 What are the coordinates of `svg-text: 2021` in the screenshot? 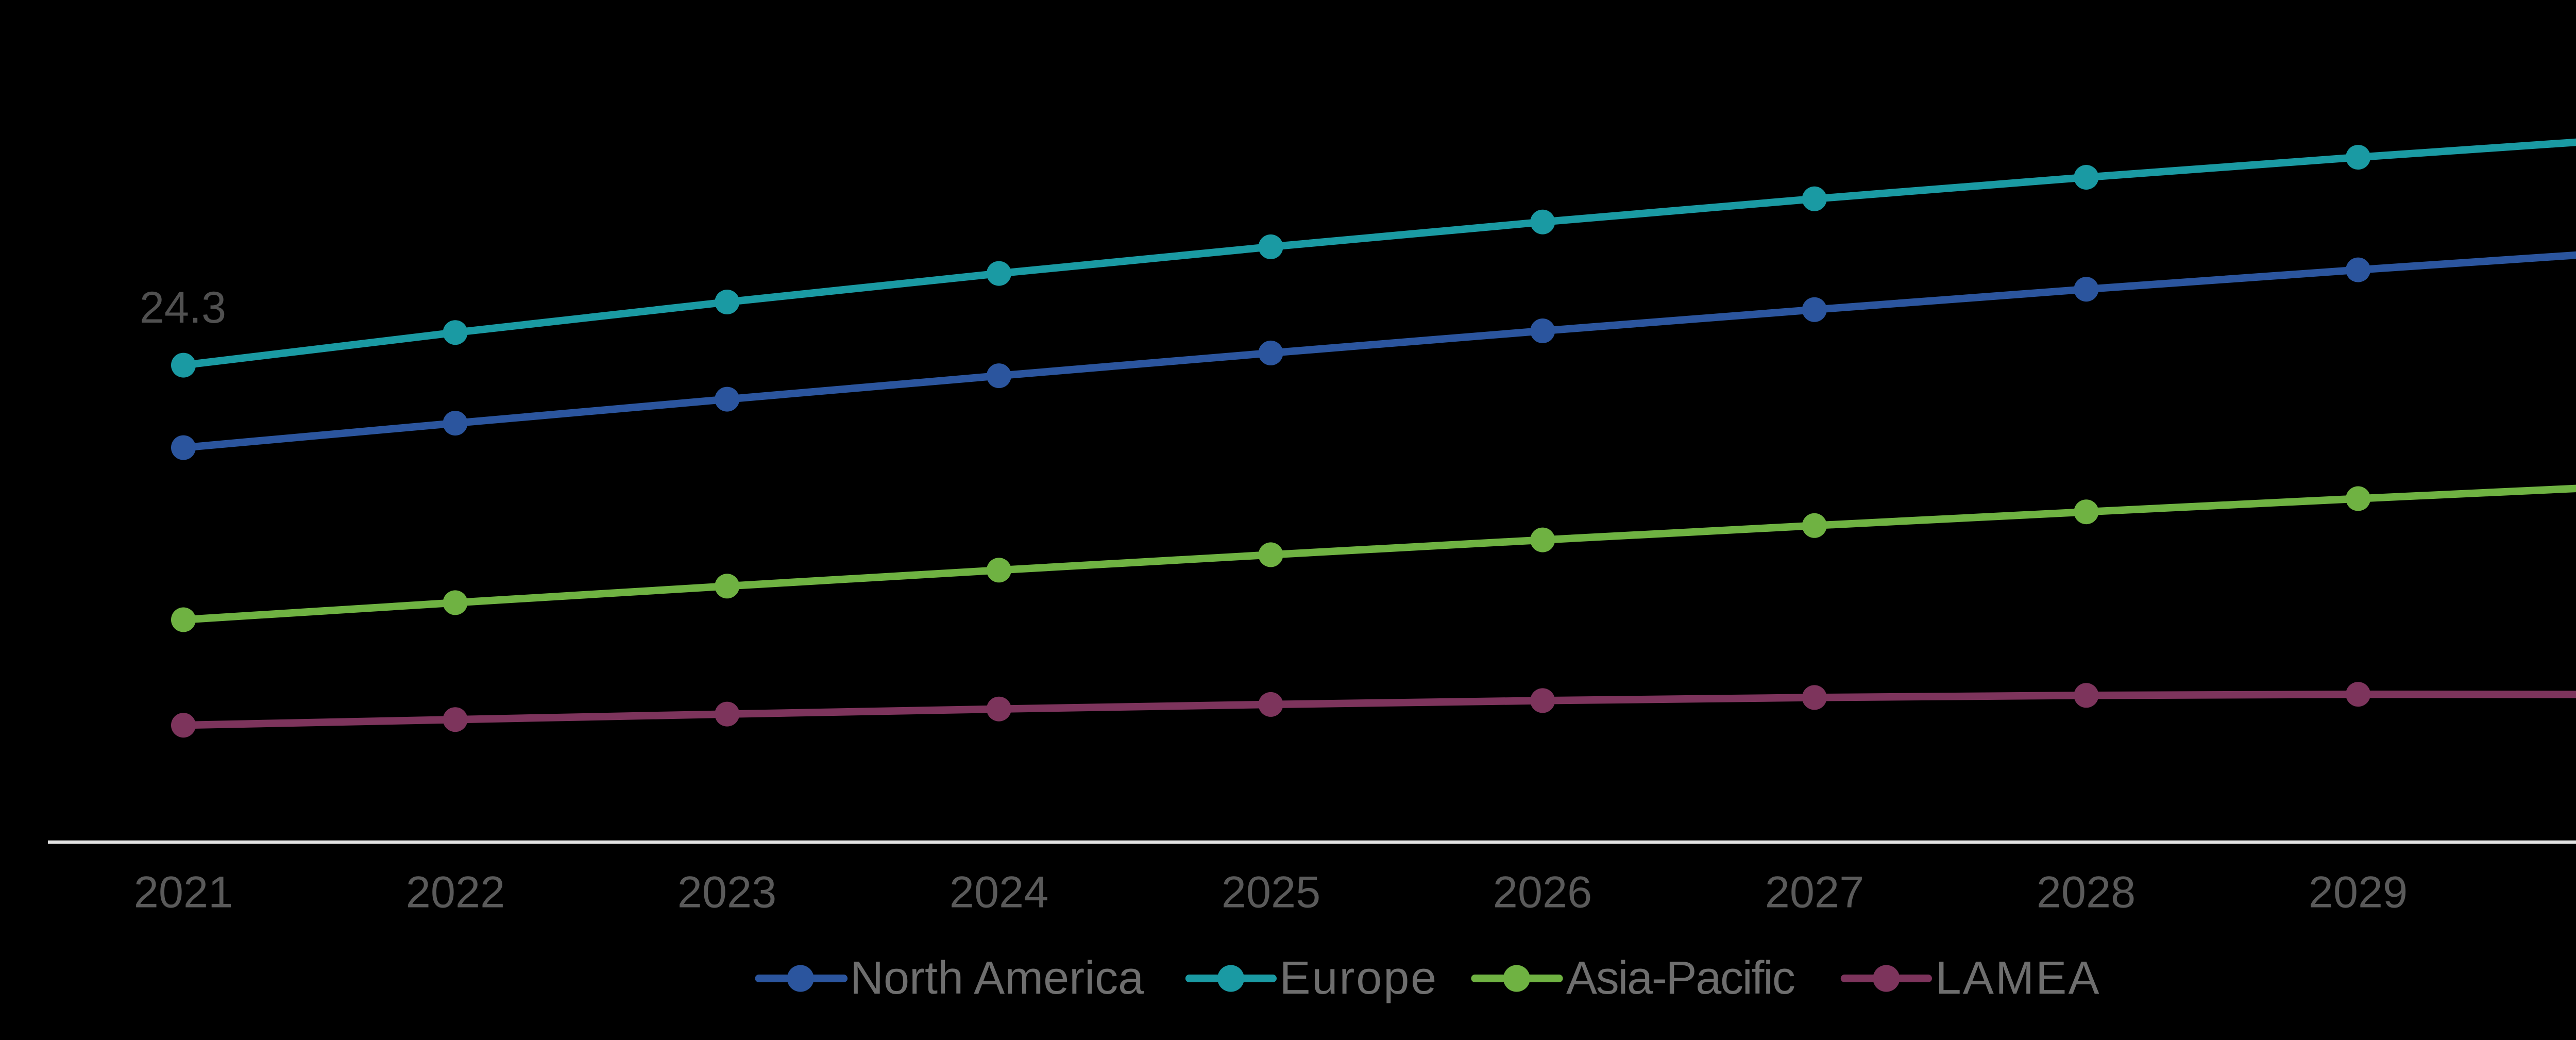 It's located at (183, 893).